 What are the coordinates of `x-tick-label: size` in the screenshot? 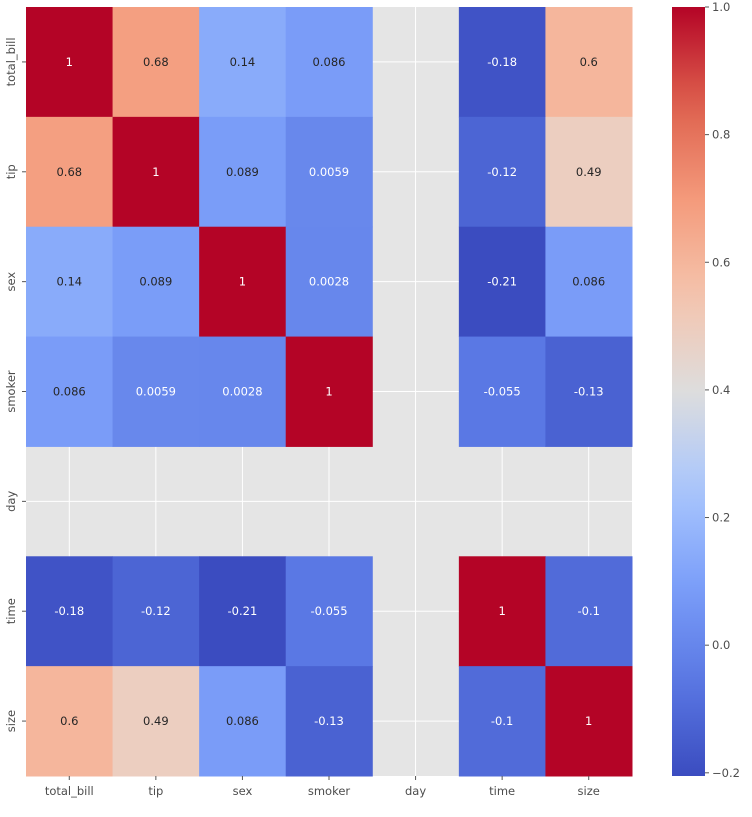 It's located at (589, 791).